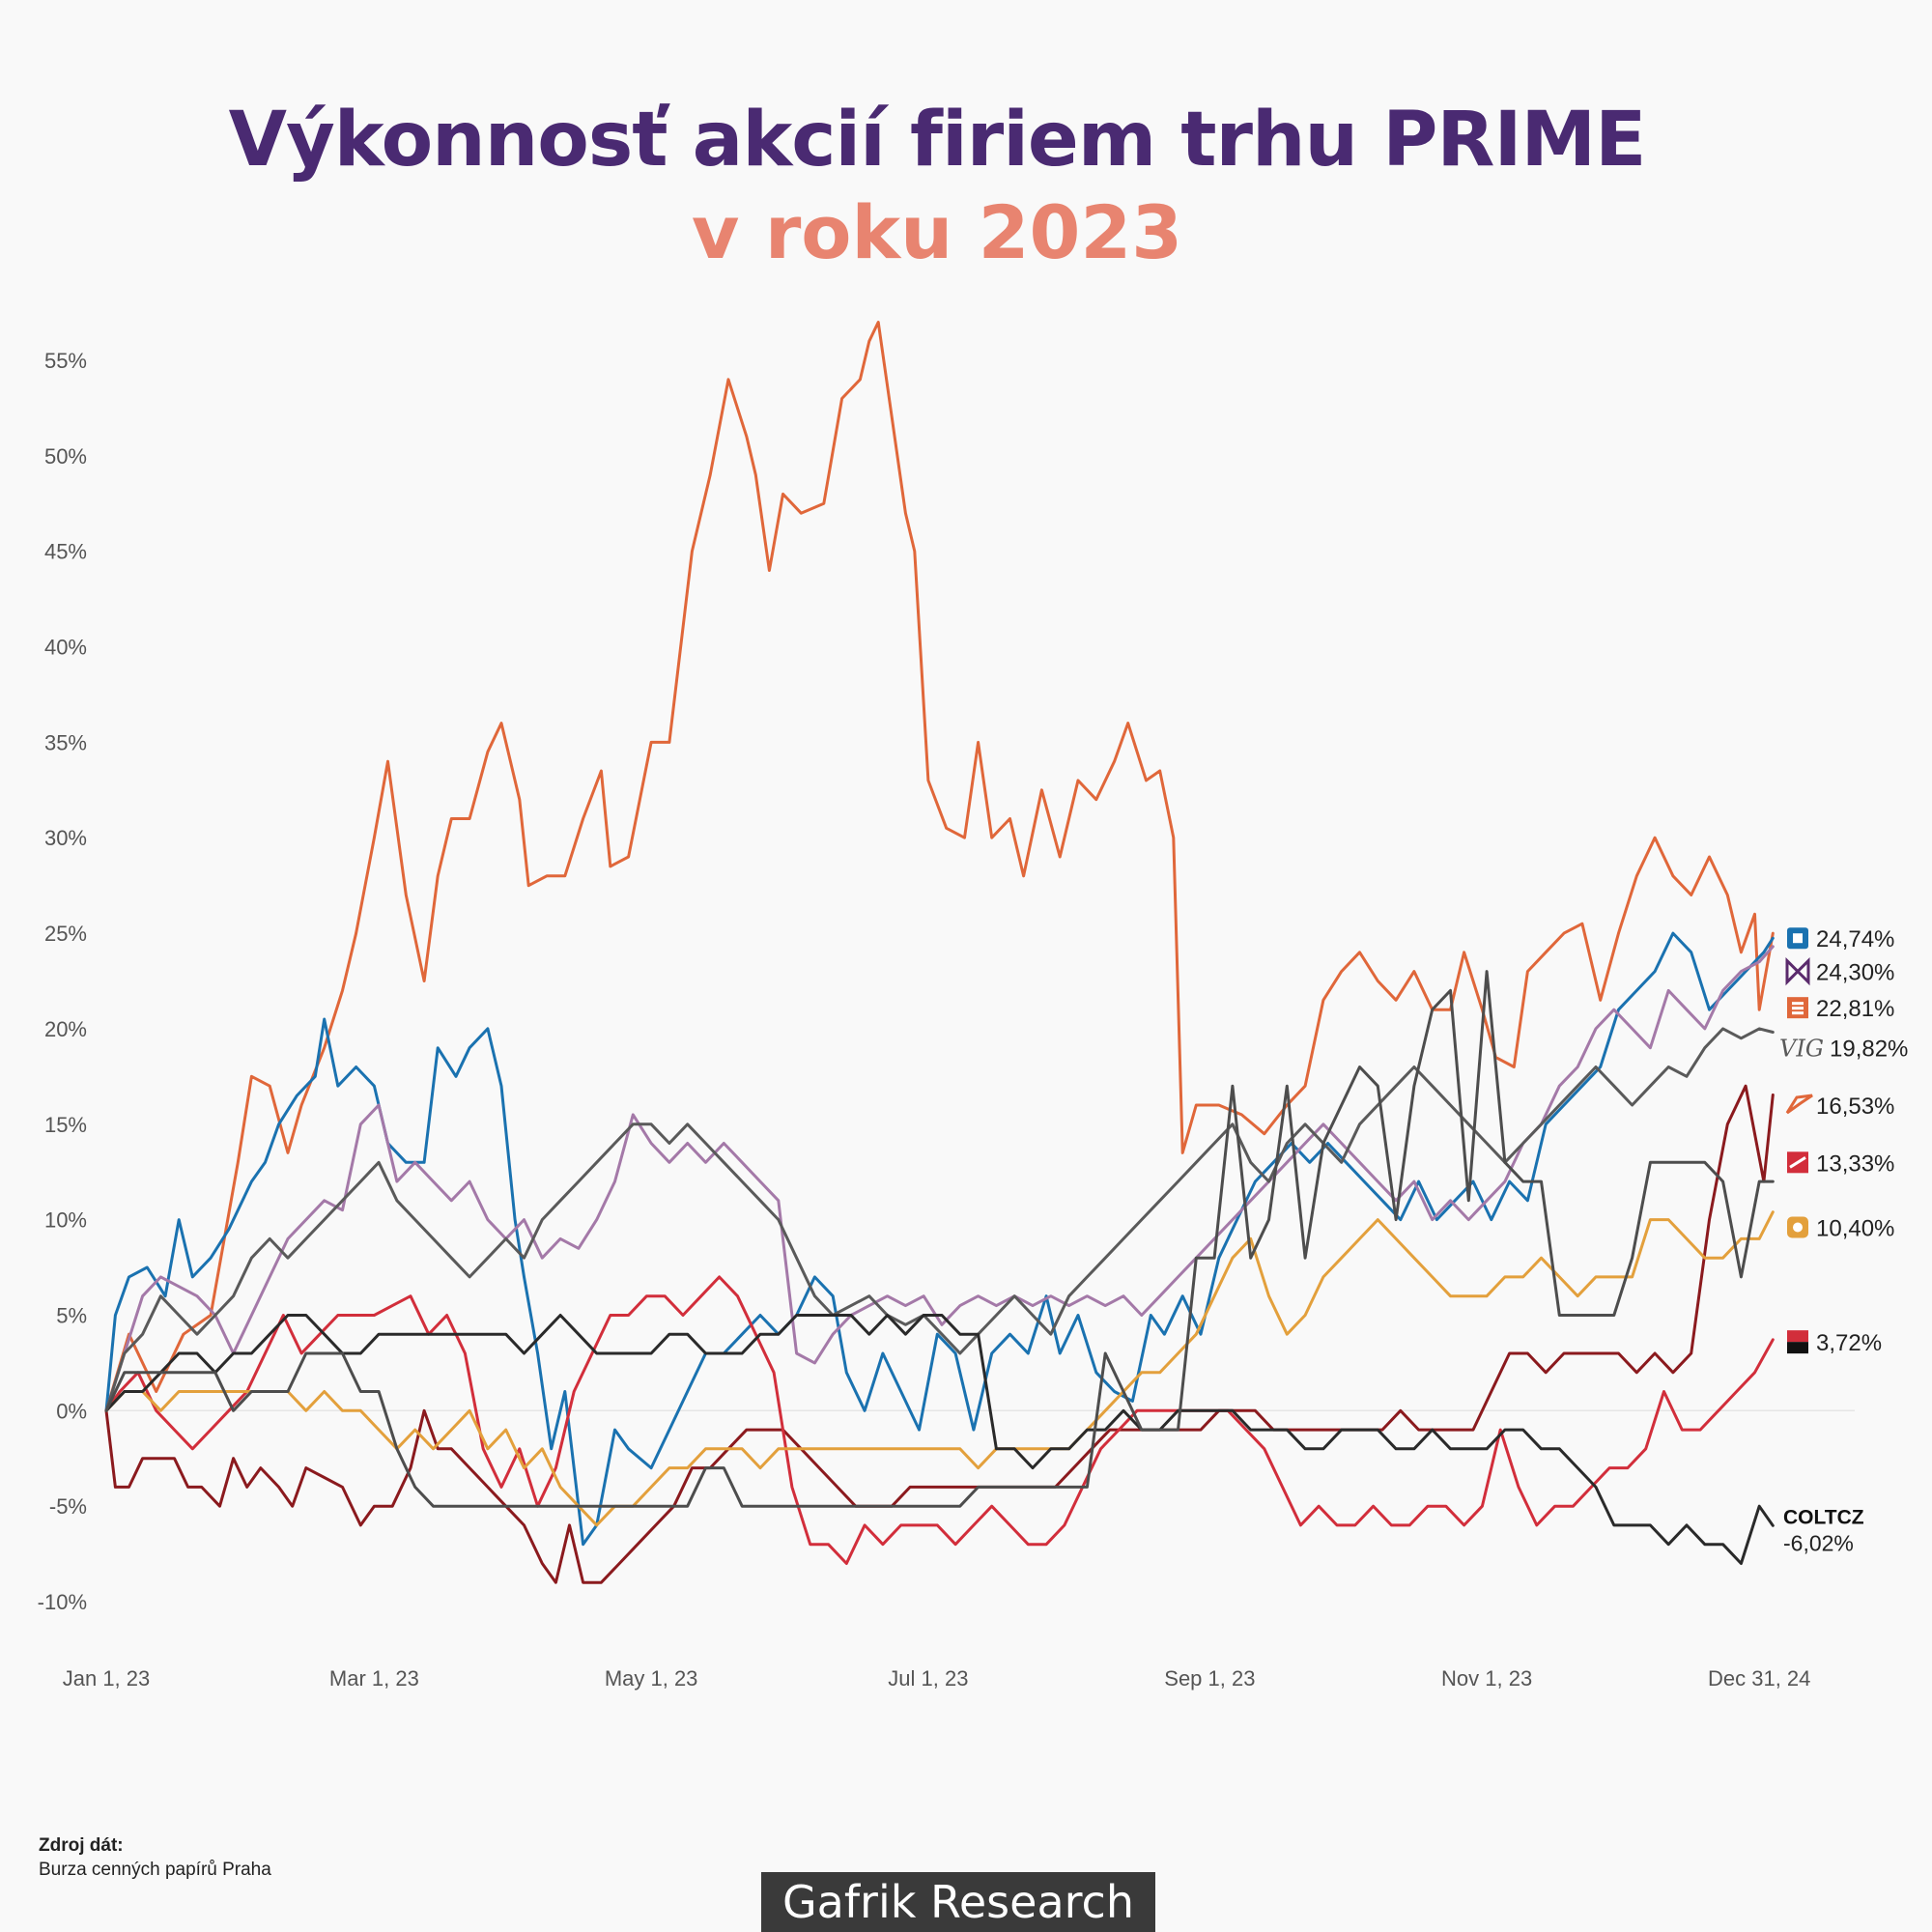 This screenshot has width=1932, height=1932. Describe the element at coordinates (1855, 939) in the screenshot. I see `end-value-label: 24,74%` at that location.